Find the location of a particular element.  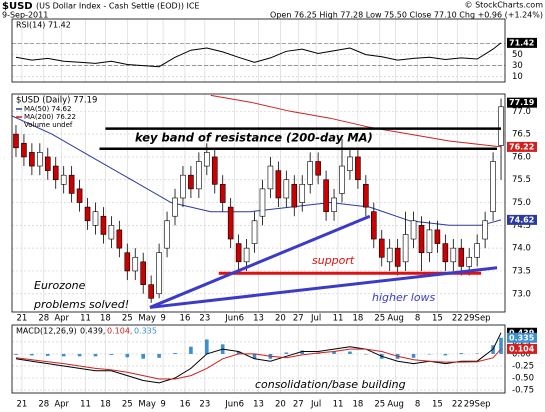

y-tick-label: 77.0 is located at coordinates (521, 112).